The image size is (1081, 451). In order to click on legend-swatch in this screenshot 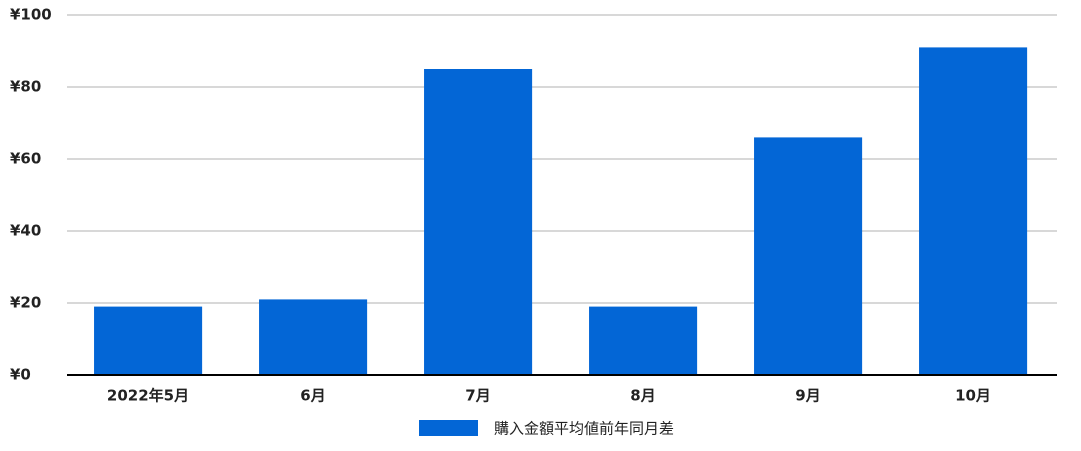, I will do `click(448, 428)`.